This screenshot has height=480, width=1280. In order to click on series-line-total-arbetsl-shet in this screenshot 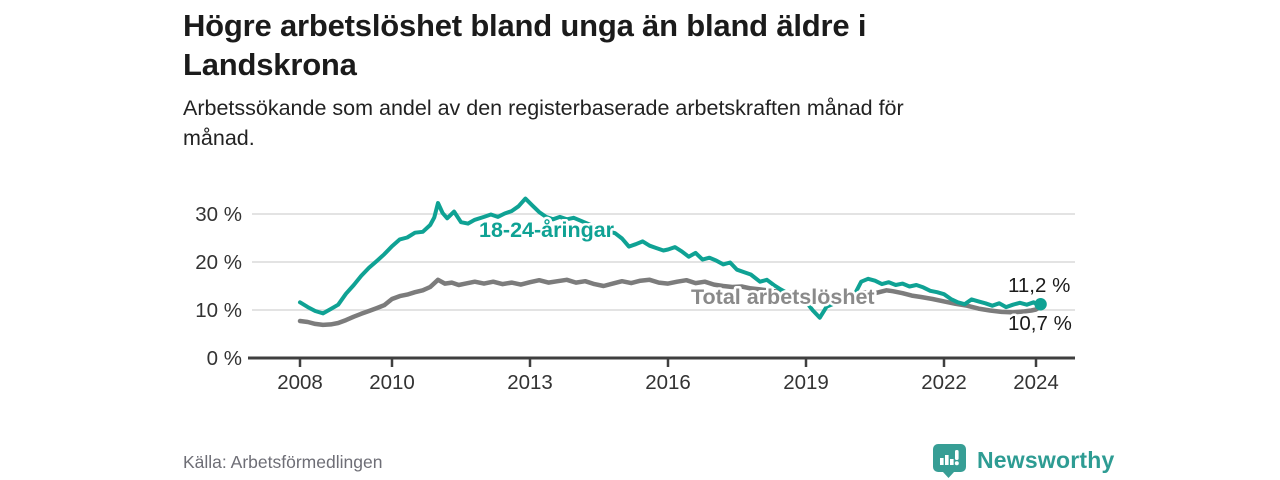, I will do `click(670, 302)`.